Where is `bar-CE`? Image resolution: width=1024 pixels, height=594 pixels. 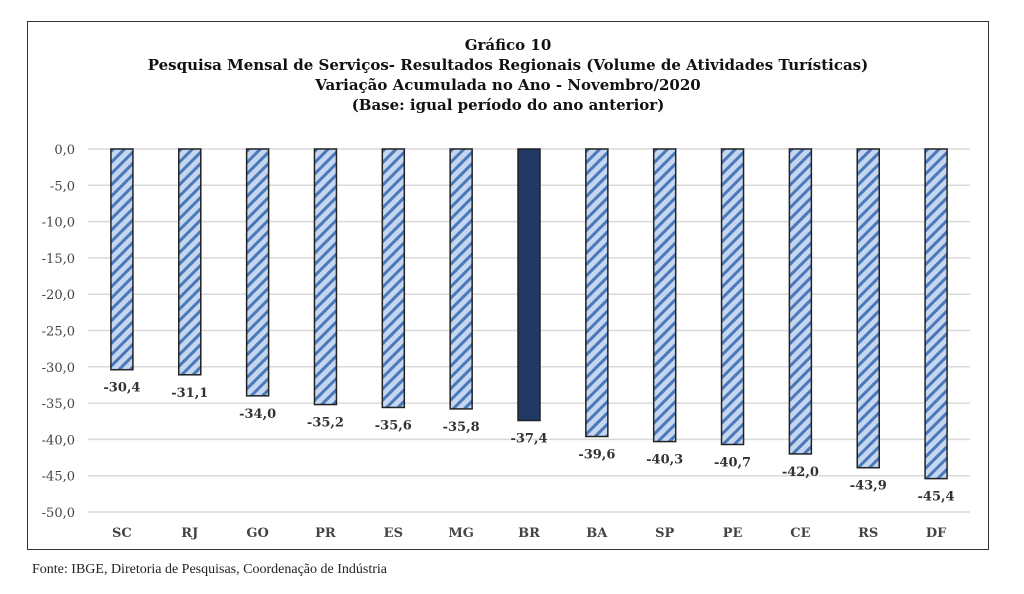 bar-CE is located at coordinates (800, 301).